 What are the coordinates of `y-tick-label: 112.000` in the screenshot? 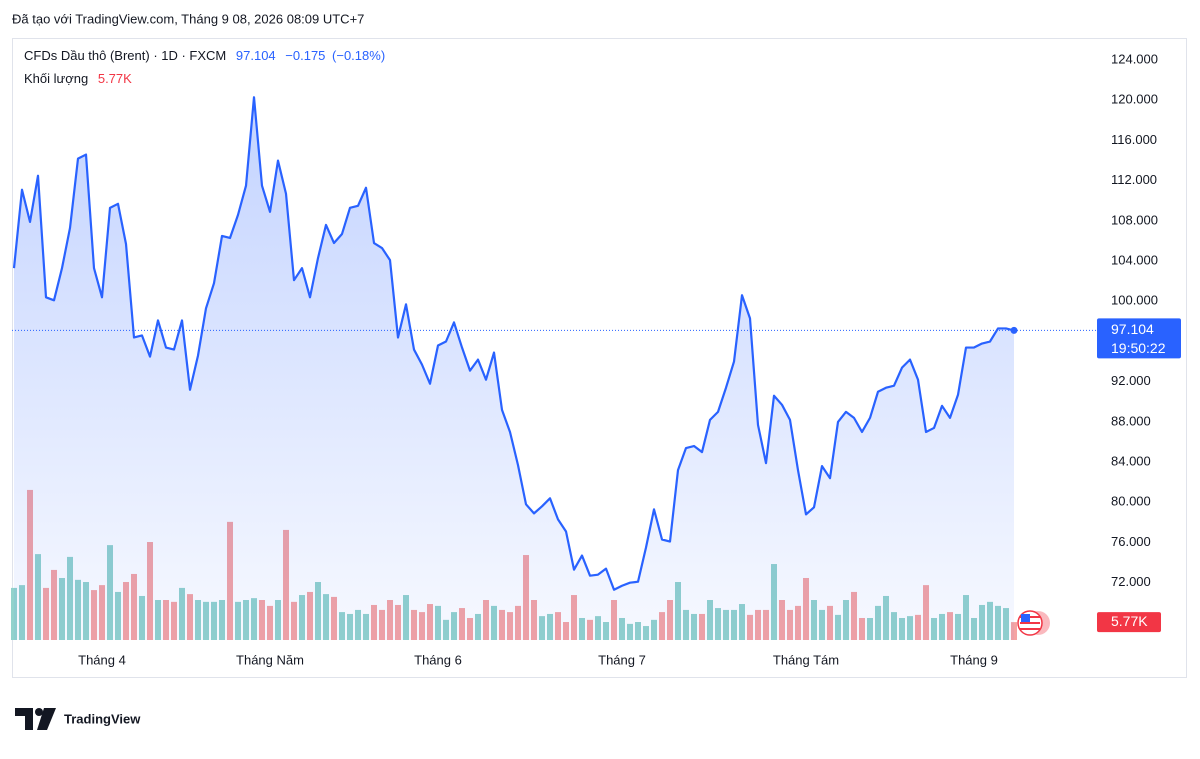 It's located at (1134, 179).